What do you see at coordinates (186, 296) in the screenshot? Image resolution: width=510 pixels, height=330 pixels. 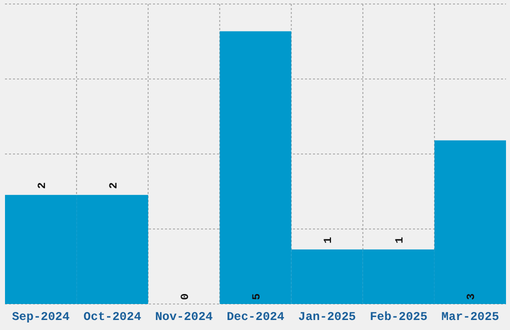 I see `data-label: 0` at bounding box center [186, 296].